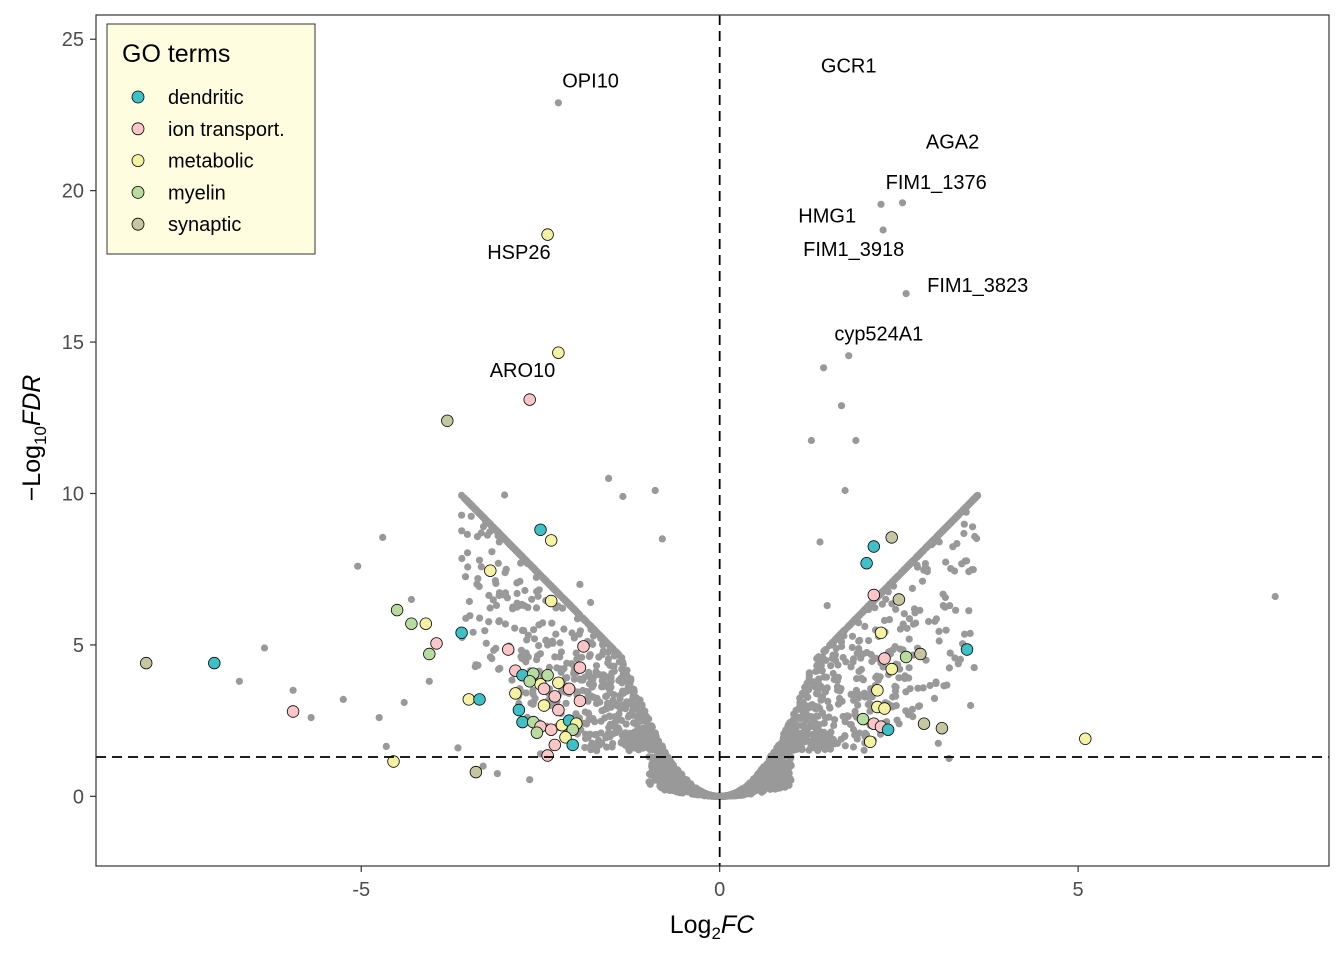 The height and width of the screenshot is (960, 1344). Describe the element at coordinates (73, 343) in the screenshot. I see `y-tick-label: 15` at that location.